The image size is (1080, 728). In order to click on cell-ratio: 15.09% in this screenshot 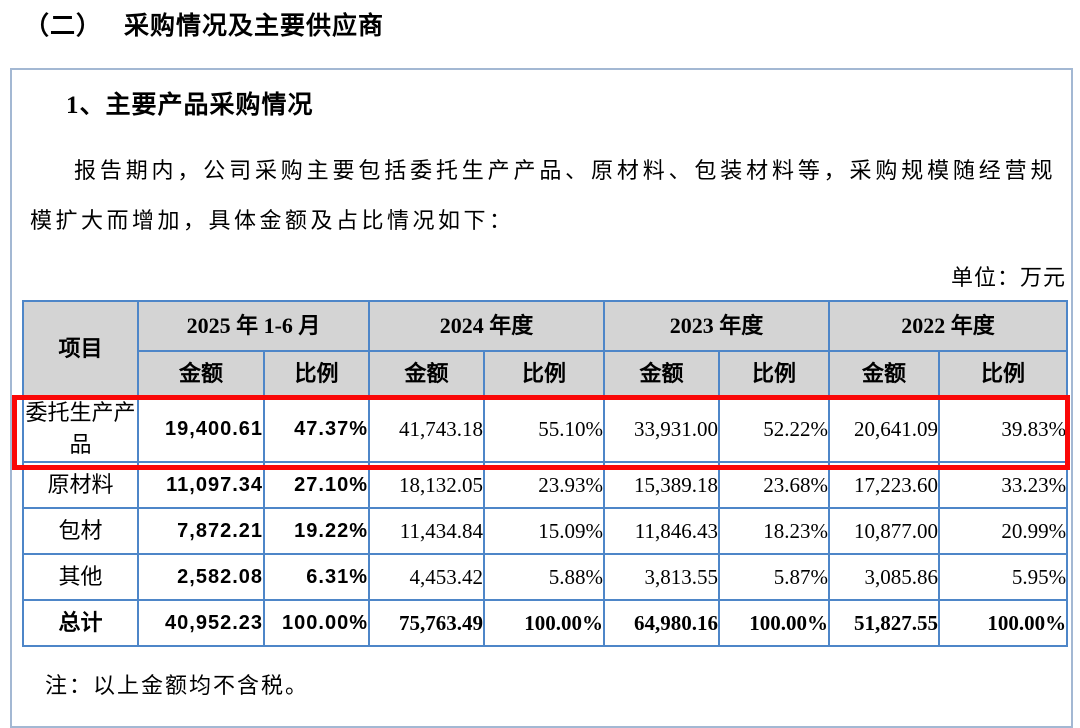, I will do `click(544, 531)`.